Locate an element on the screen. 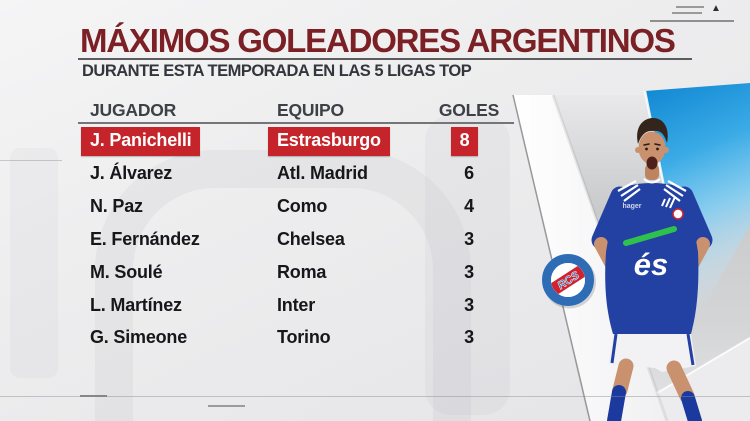 The image size is (750, 421). player-cell: N. Paz is located at coordinates (116, 206).